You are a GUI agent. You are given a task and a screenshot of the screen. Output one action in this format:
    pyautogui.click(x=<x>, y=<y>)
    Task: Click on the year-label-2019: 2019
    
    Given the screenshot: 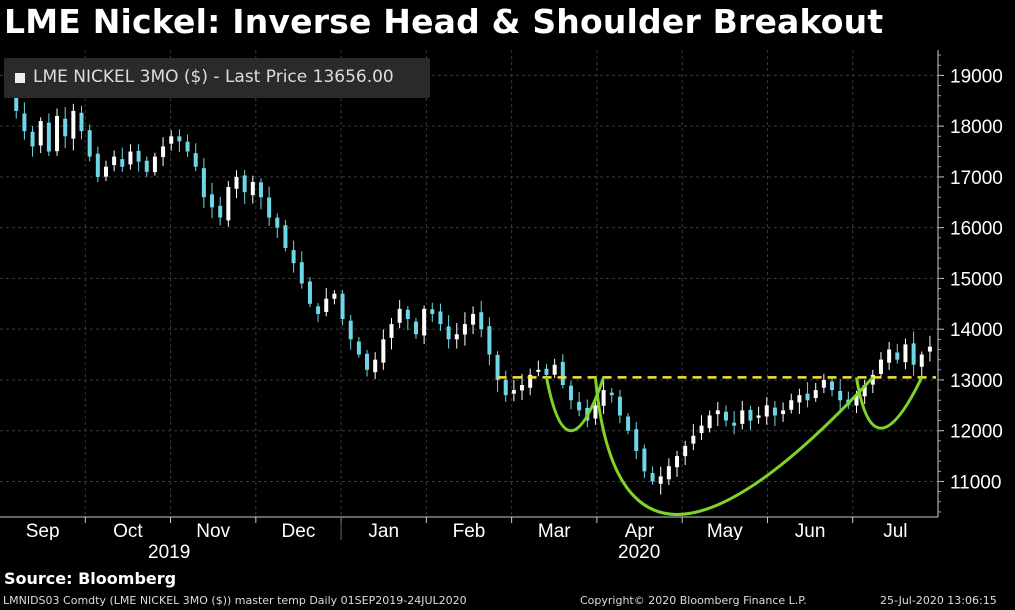 What is the action you would take?
    pyautogui.click(x=169, y=552)
    